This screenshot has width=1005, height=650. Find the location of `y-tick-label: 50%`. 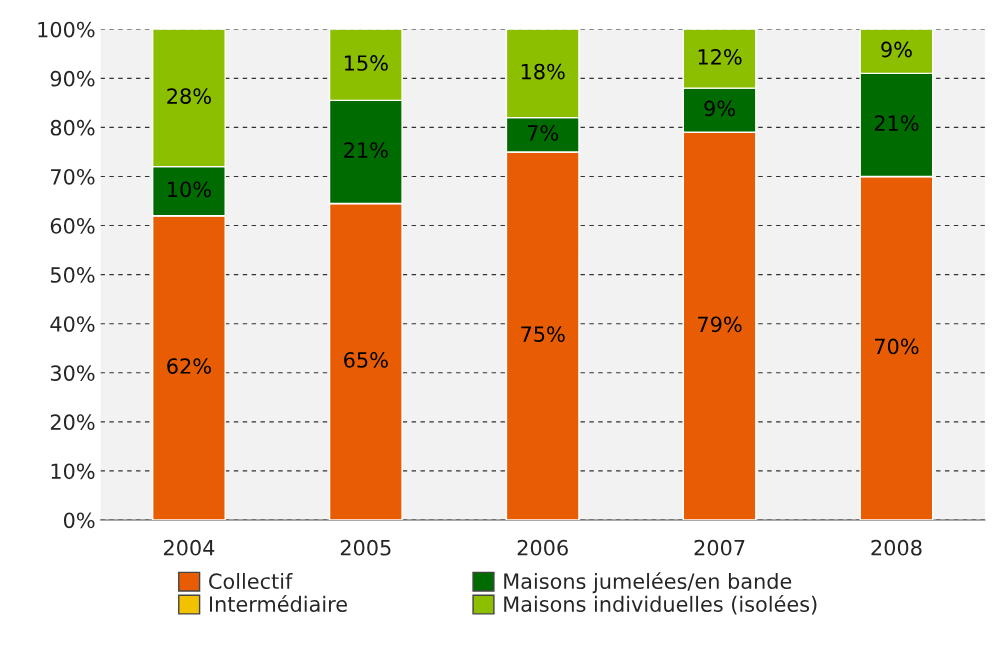

y-tick-label: 50% is located at coordinates (72, 275).